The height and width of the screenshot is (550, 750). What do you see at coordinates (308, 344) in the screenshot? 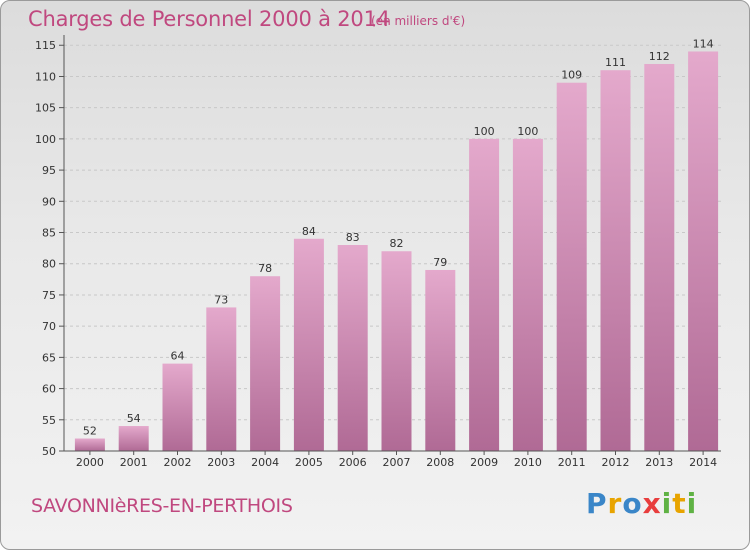
I see `bar-2005` at bounding box center [308, 344].